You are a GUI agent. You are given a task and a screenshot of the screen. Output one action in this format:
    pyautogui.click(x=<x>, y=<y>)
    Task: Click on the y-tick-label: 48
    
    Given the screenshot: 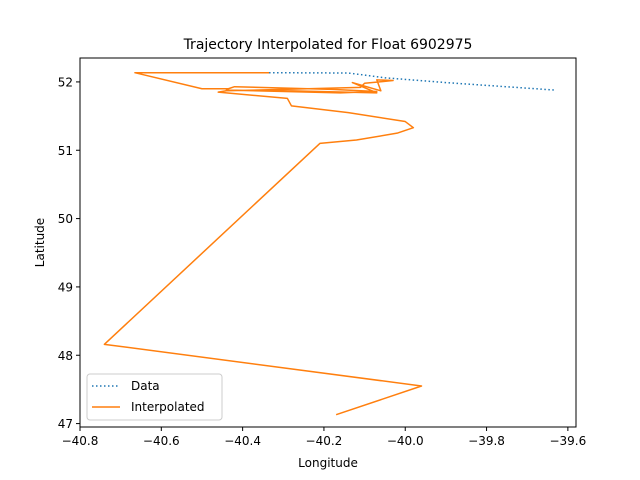 What is the action you would take?
    pyautogui.click(x=65, y=356)
    